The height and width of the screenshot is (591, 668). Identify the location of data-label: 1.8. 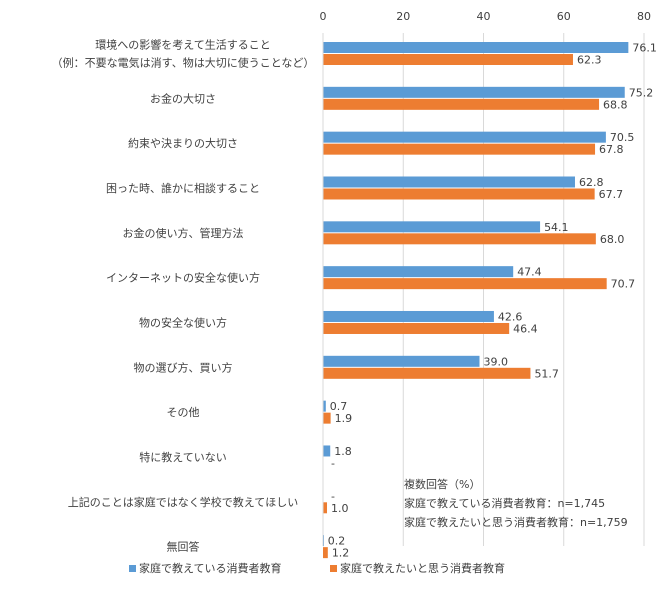
(343, 451).